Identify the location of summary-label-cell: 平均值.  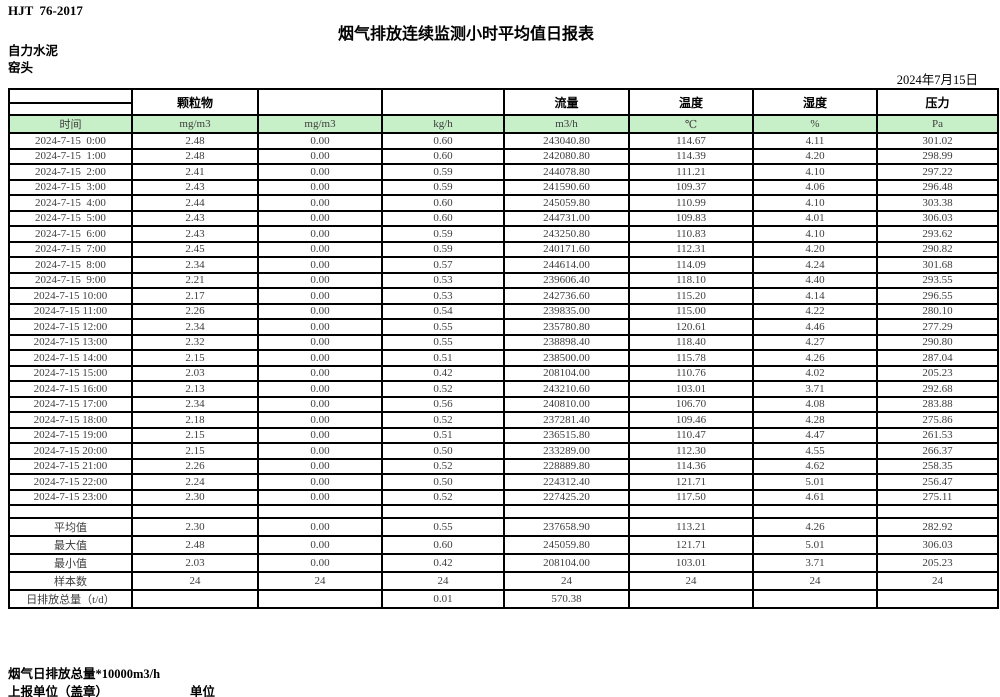
(70, 527).